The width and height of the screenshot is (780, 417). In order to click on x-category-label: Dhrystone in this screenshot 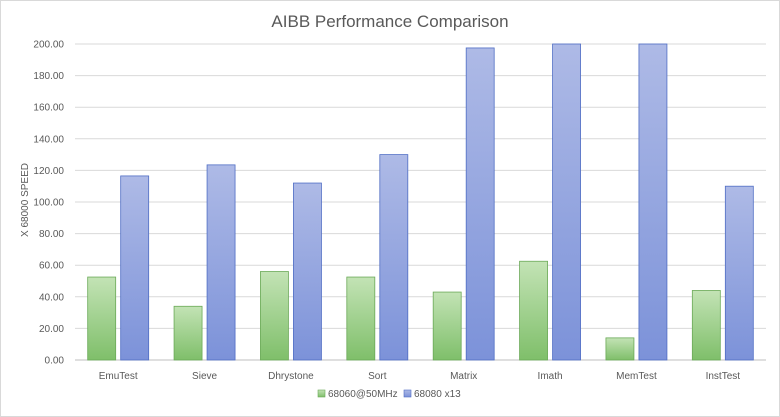, I will do `click(291, 376)`.